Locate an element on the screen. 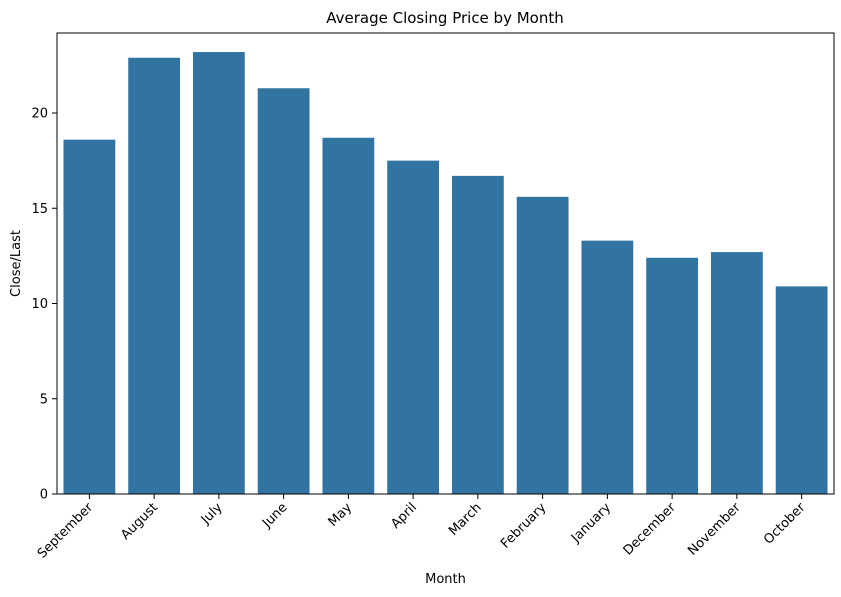  bar-august is located at coordinates (154, 275).